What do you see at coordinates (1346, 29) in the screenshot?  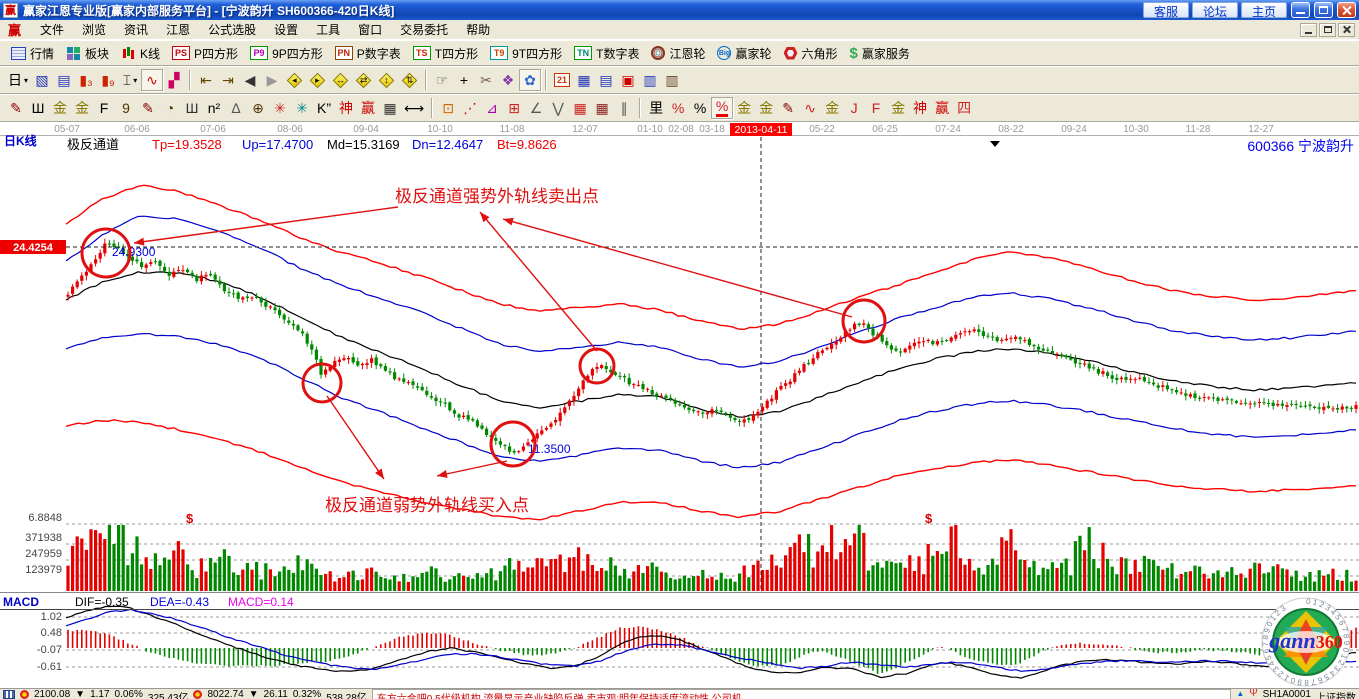 I see `mdi-close-button` at bounding box center [1346, 29].